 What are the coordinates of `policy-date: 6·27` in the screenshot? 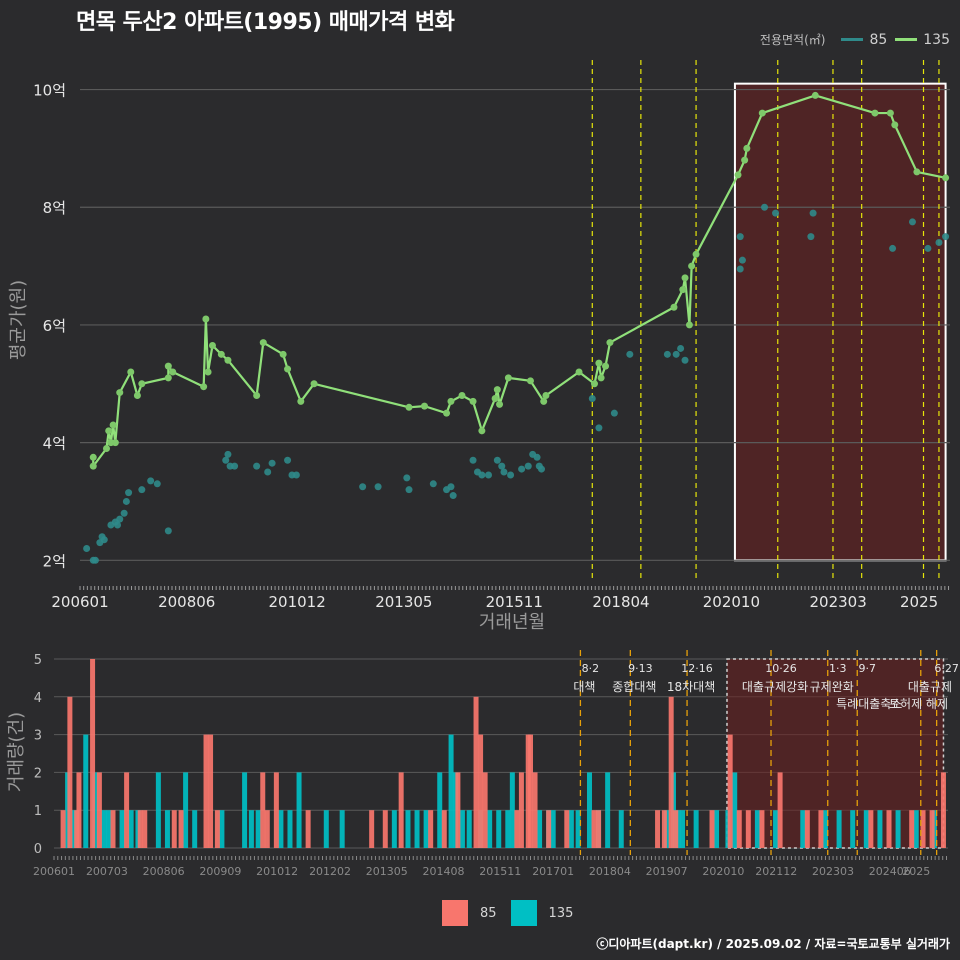 It's located at (946, 668).